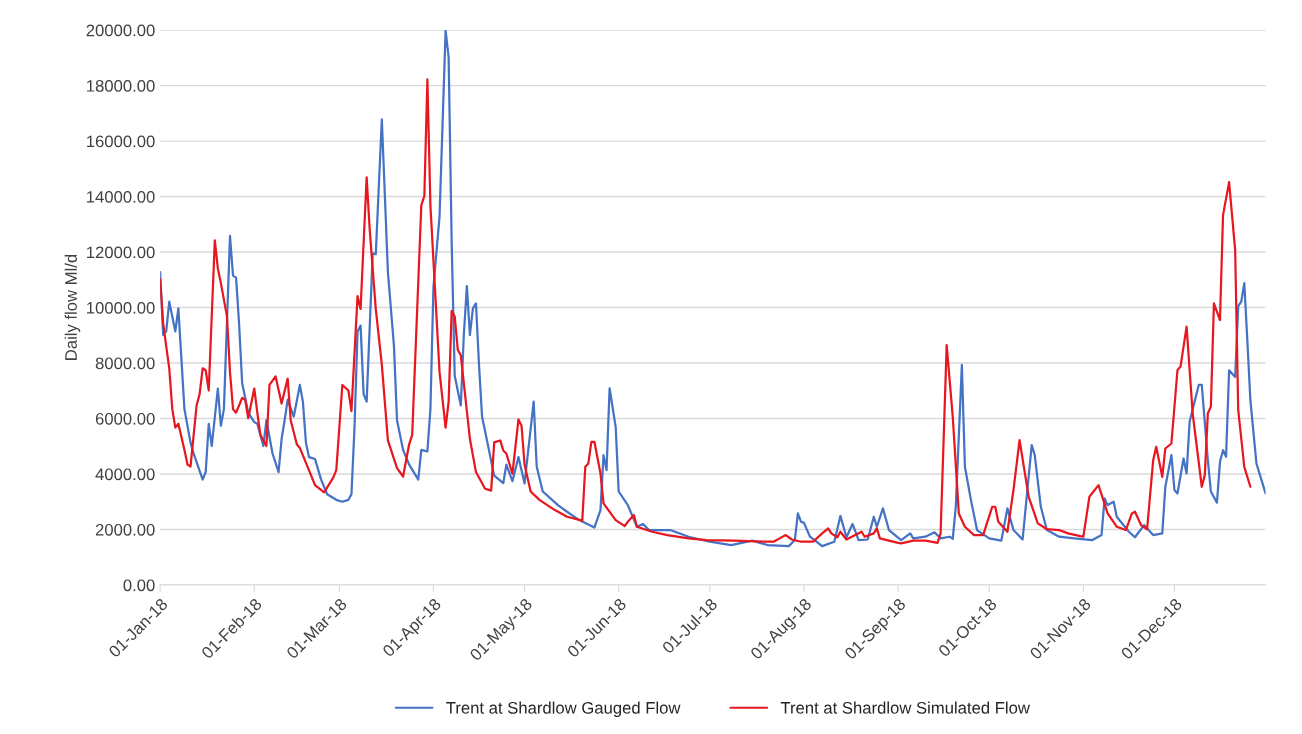  Describe the element at coordinates (121, 196) in the screenshot. I see `y-tick-label: 14000.00` at that location.